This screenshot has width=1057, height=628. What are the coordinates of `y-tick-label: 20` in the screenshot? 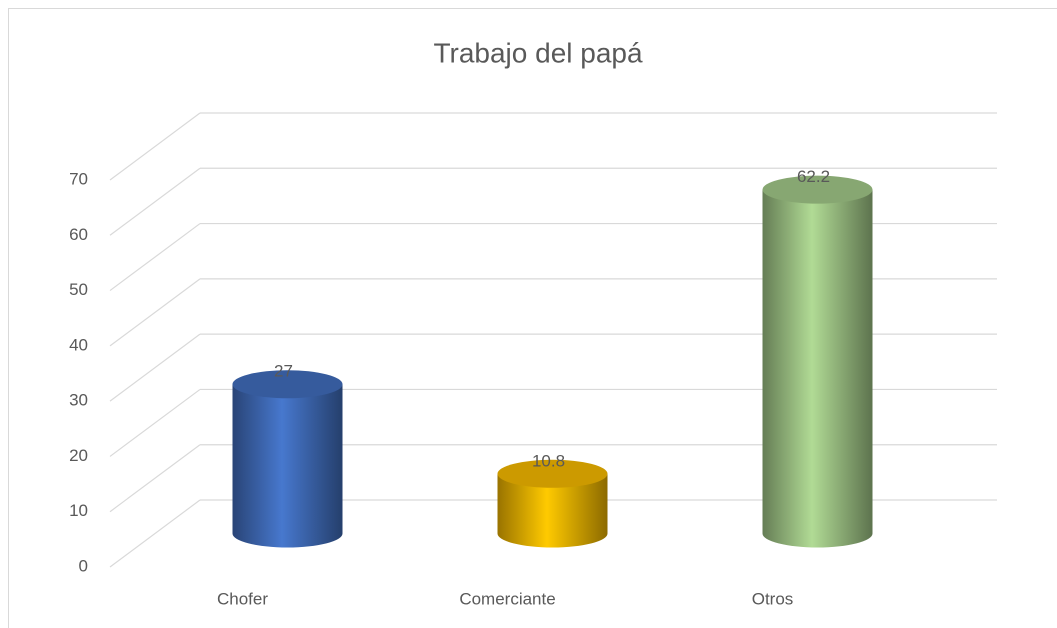 It's located at (78, 455).